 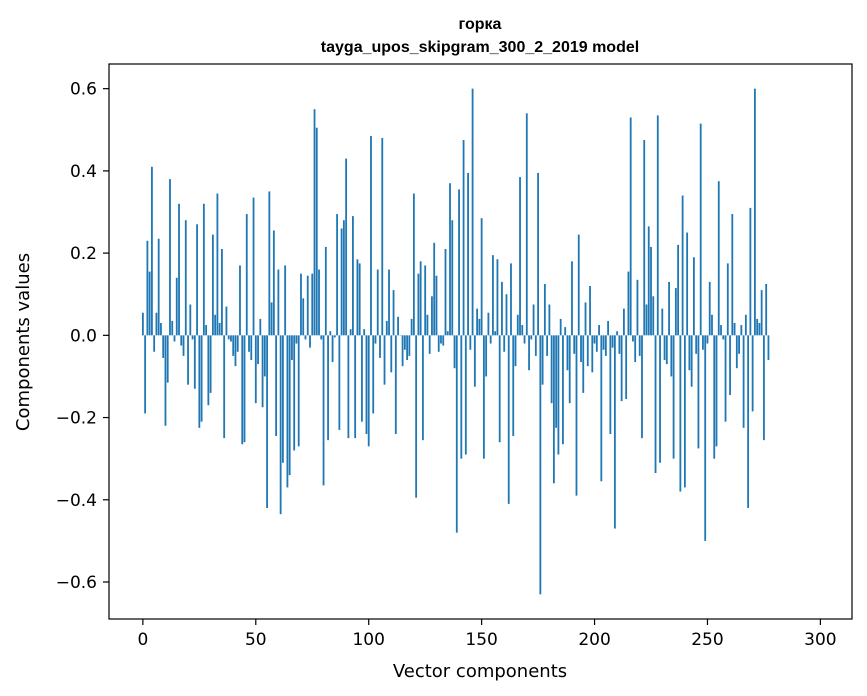 What do you see at coordinates (83, 90) in the screenshot?
I see `y-tick-label: 0.6` at bounding box center [83, 90].